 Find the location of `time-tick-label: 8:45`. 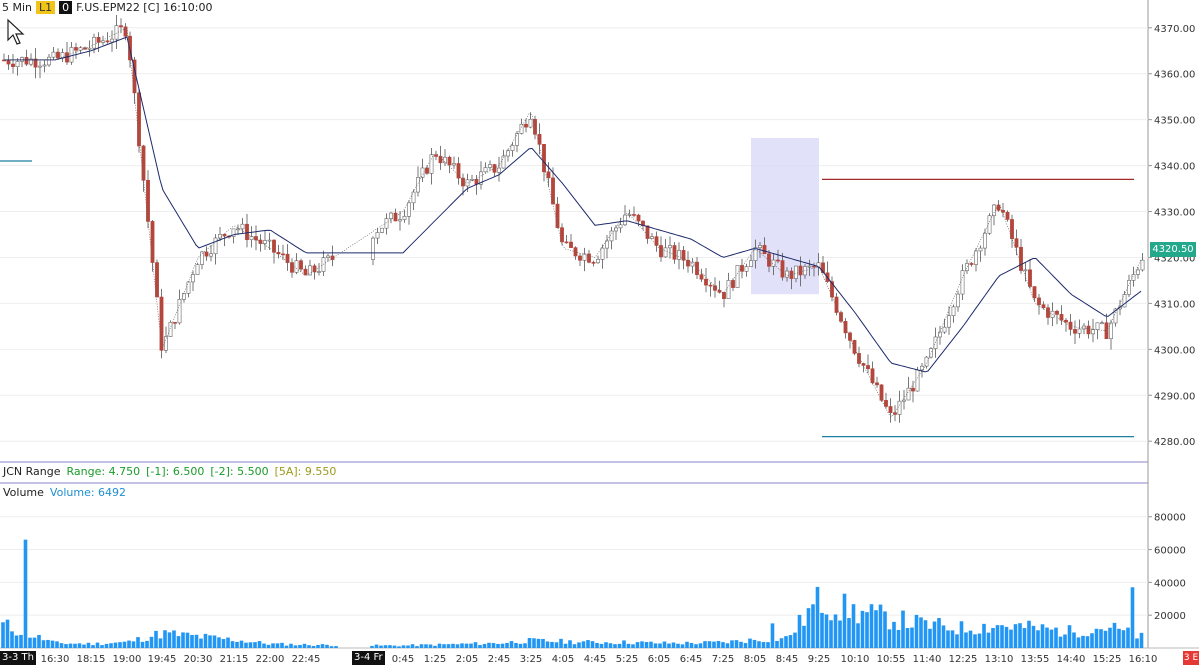

time-tick-label: 8:45 is located at coordinates (787, 659).